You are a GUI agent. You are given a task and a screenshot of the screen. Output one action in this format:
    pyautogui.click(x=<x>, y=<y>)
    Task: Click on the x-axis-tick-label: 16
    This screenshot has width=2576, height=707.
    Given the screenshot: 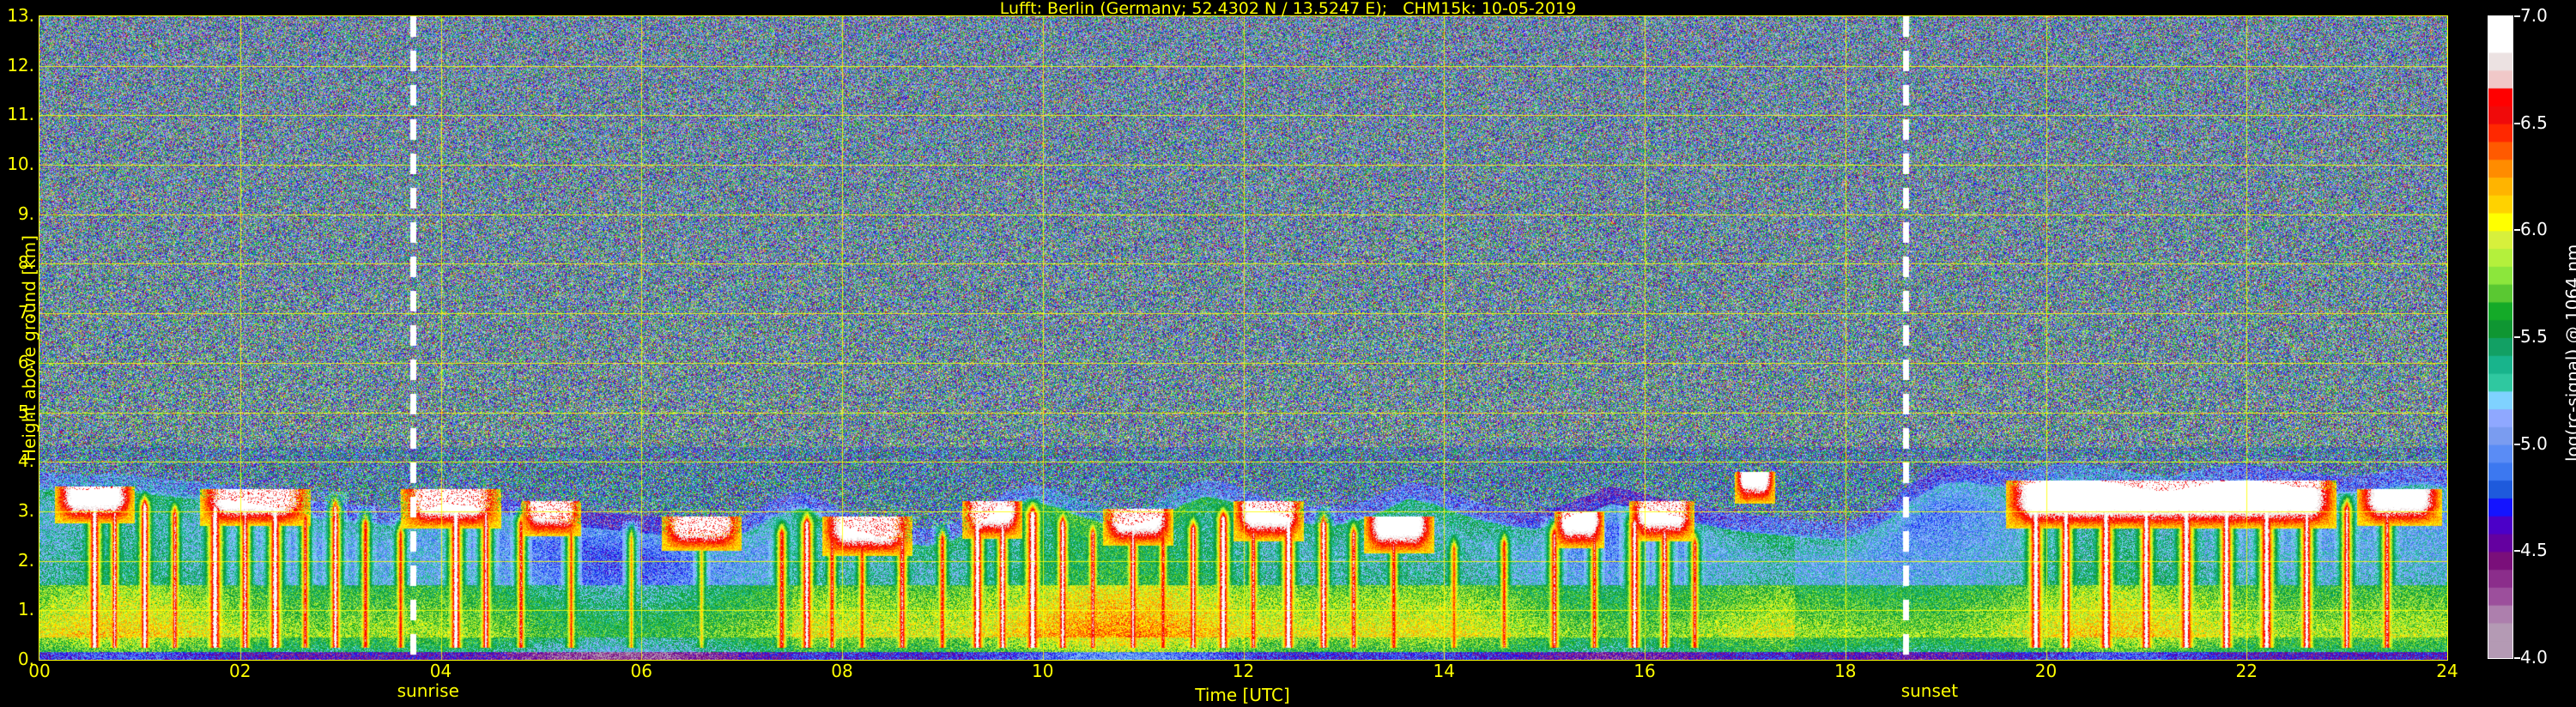 What is the action you would take?
    pyautogui.click(x=1644, y=671)
    